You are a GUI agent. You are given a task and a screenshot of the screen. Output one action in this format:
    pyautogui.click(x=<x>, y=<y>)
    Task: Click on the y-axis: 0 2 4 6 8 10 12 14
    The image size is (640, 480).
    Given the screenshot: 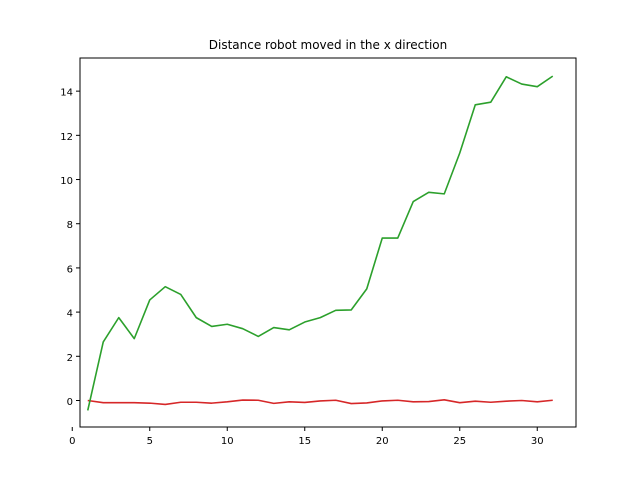 What is the action you would take?
    pyautogui.click(x=70, y=248)
    